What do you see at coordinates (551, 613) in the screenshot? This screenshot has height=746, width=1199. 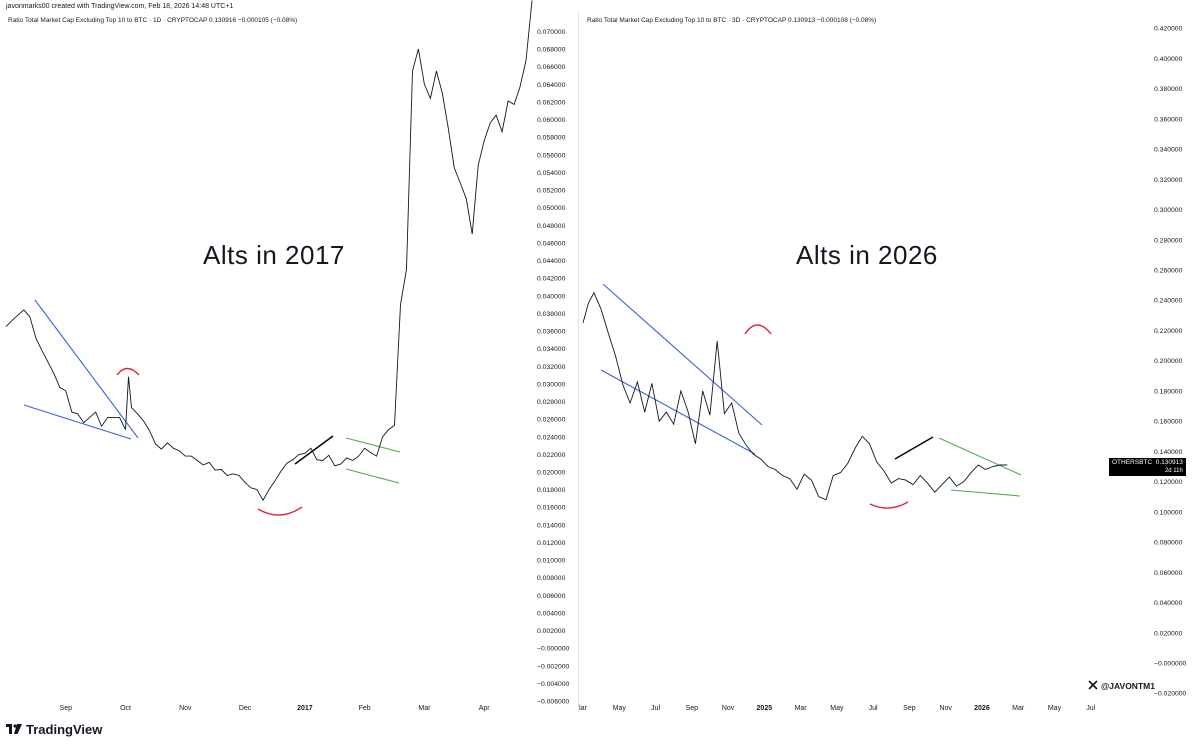 I see `y-tick-label: 0.004000` at bounding box center [551, 613].